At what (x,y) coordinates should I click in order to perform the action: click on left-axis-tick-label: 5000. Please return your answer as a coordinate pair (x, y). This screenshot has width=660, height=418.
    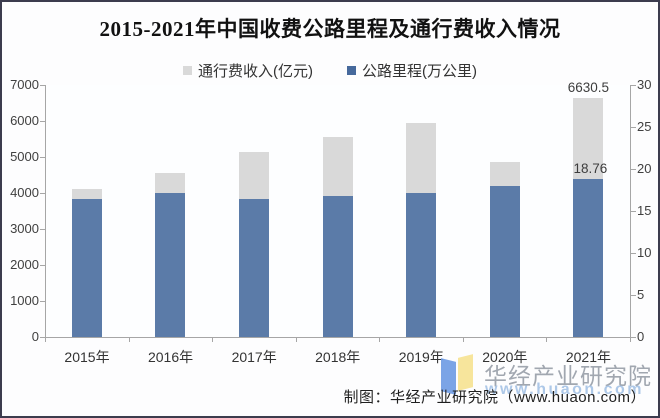
    Looking at the image, I should click on (24, 156).